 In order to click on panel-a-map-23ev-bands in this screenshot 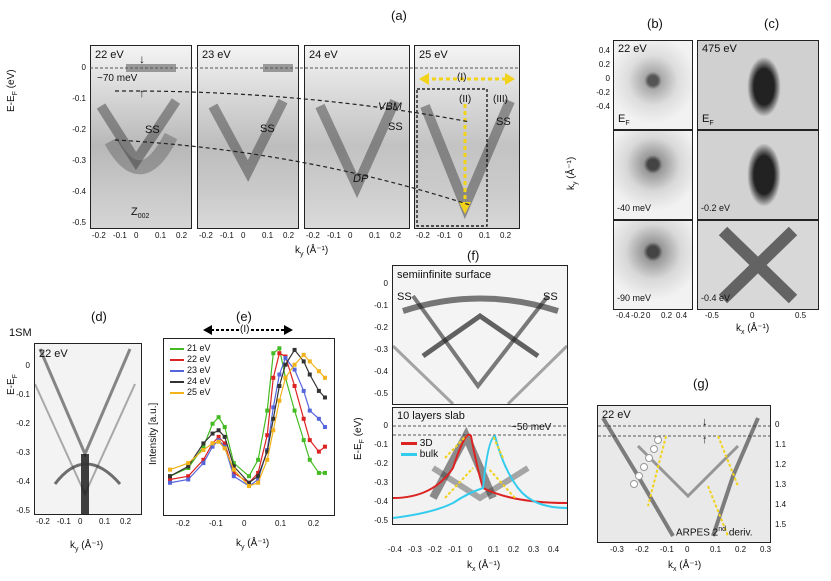, I will do `click(250, 123)`.